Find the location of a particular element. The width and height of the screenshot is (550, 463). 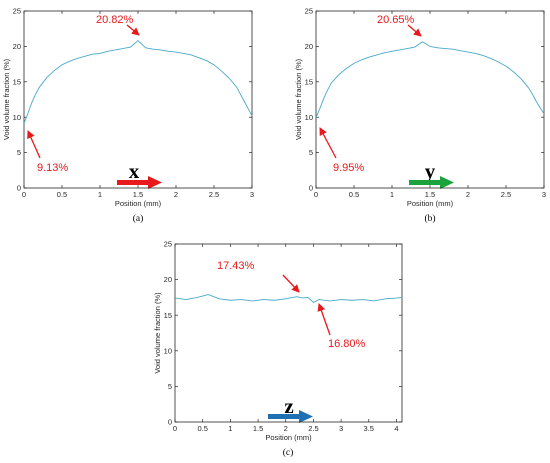

direction-arrow-x-head is located at coordinates (155, 182).